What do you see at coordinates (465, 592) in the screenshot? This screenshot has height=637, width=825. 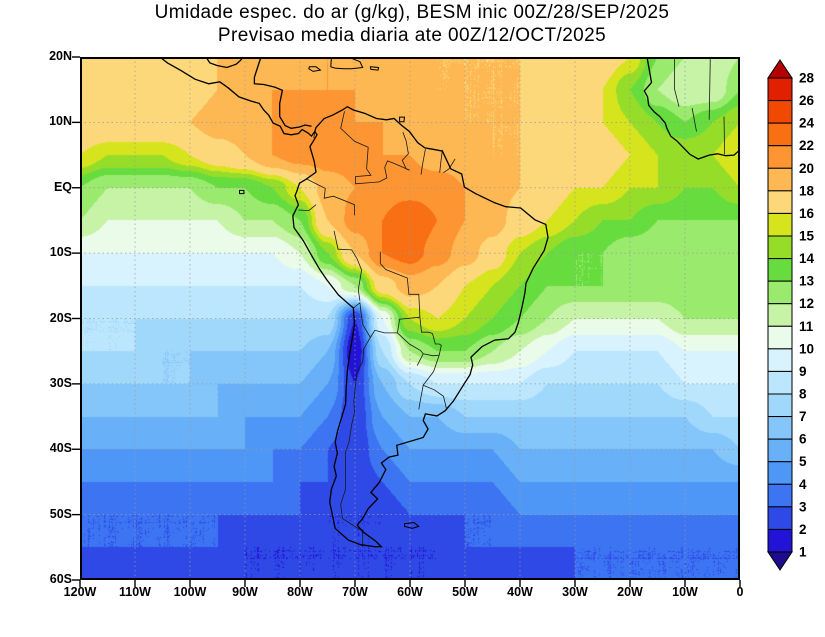 I see `lon-label: 50W` at bounding box center [465, 592].